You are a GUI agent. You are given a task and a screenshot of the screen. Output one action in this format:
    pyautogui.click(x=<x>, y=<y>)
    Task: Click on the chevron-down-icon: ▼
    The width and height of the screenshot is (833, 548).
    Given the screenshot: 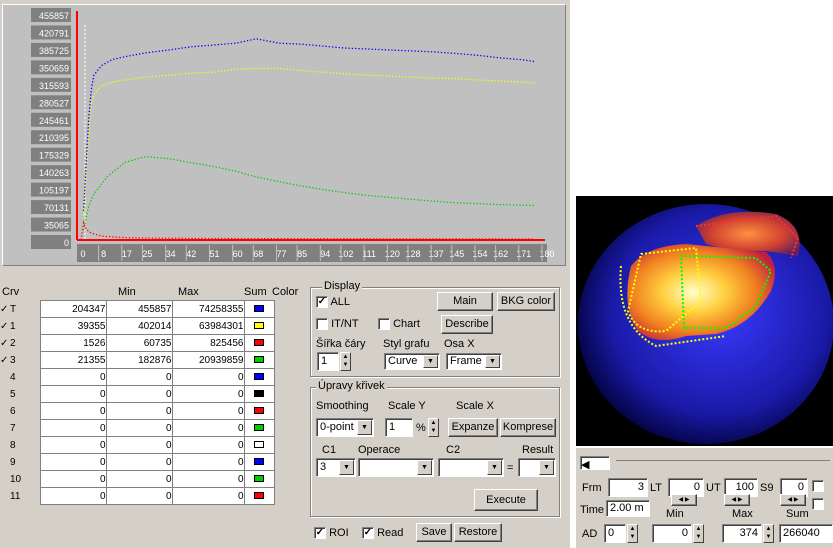 What is the action you would take?
    pyautogui.click(x=364, y=427)
    